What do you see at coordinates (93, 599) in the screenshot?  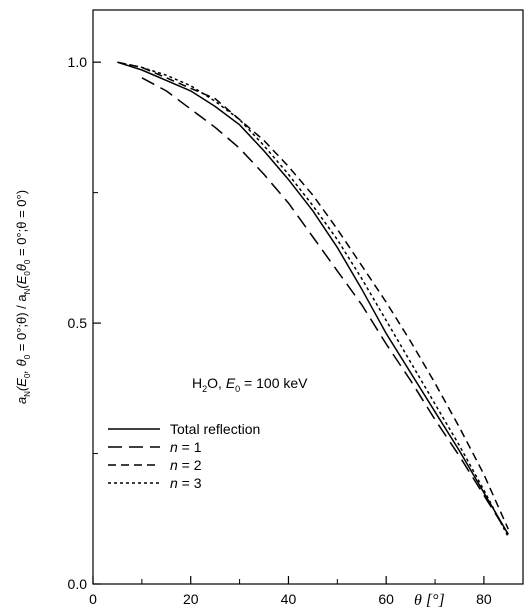 I see `x-tick-label: 0` at bounding box center [93, 599].